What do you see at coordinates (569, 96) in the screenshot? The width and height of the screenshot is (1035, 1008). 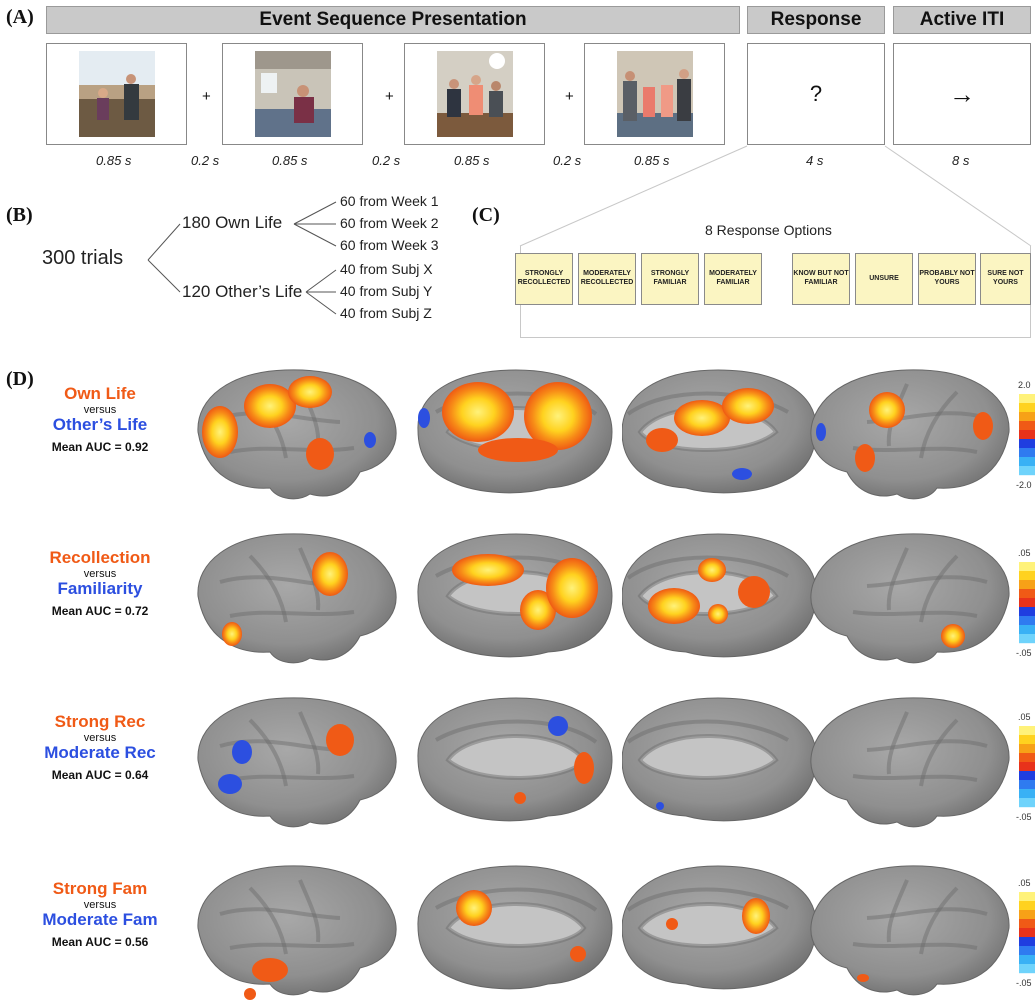 I see `plus-3: +` at bounding box center [569, 96].